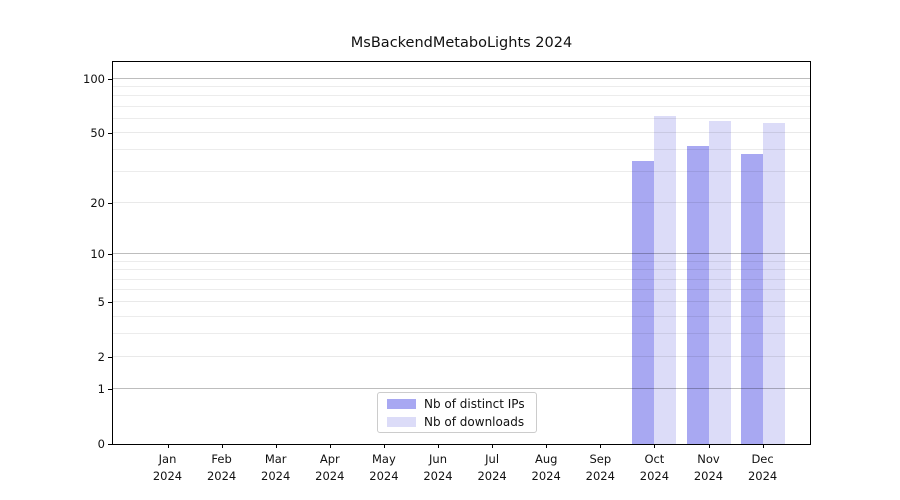 The height and width of the screenshot is (500, 900). I want to click on x-tick-label-apr: Apr 2024, so click(330, 467).